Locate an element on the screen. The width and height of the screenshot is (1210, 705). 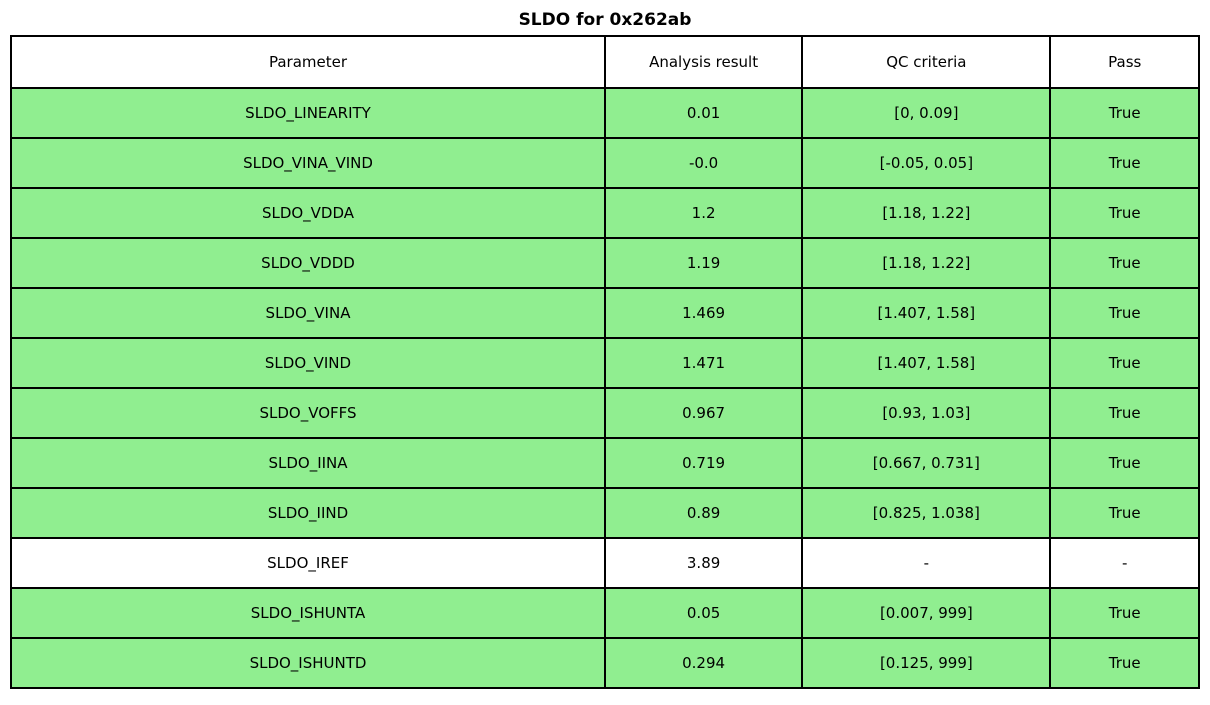
table-cell-result: 0.719 is located at coordinates (703, 463).